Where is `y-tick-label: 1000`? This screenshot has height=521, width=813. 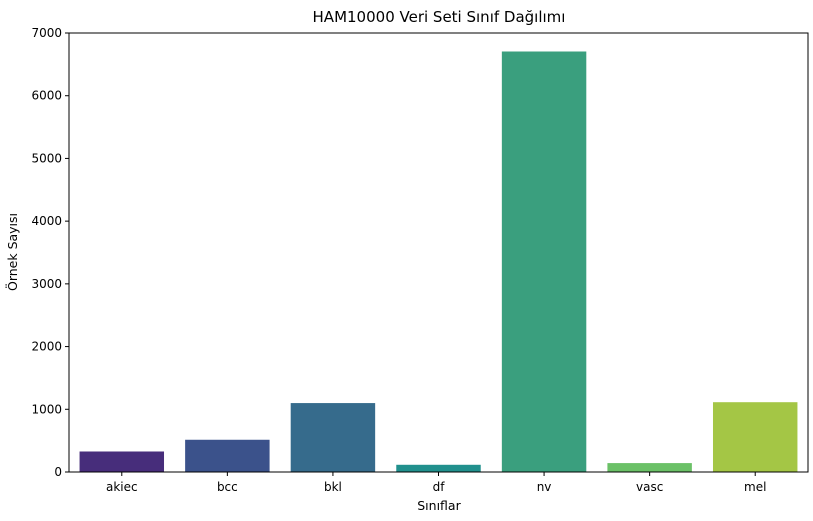
y-tick-label: 1000 is located at coordinates (46, 409).